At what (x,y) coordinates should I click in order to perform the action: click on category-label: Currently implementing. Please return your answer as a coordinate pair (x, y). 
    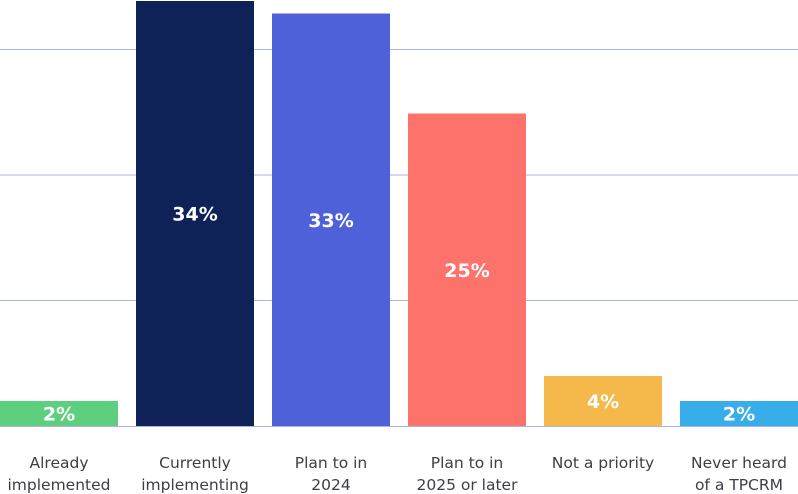
    Looking at the image, I should click on (195, 474).